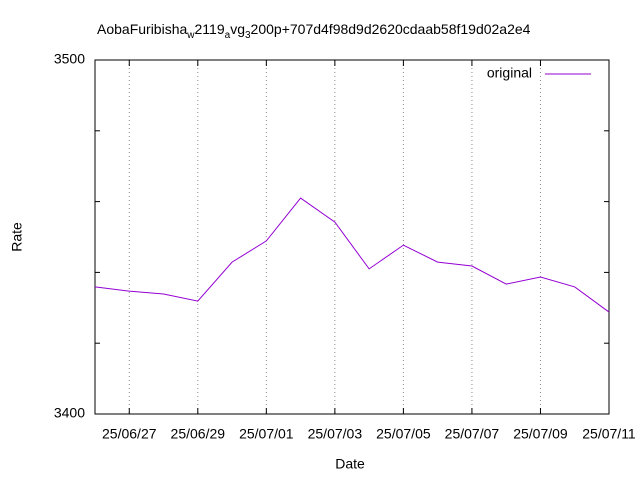 This screenshot has height=480, width=640. What do you see at coordinates (237, 29) in the screenshot?
I see `title-part: vg` at bounding box center [237, 29].